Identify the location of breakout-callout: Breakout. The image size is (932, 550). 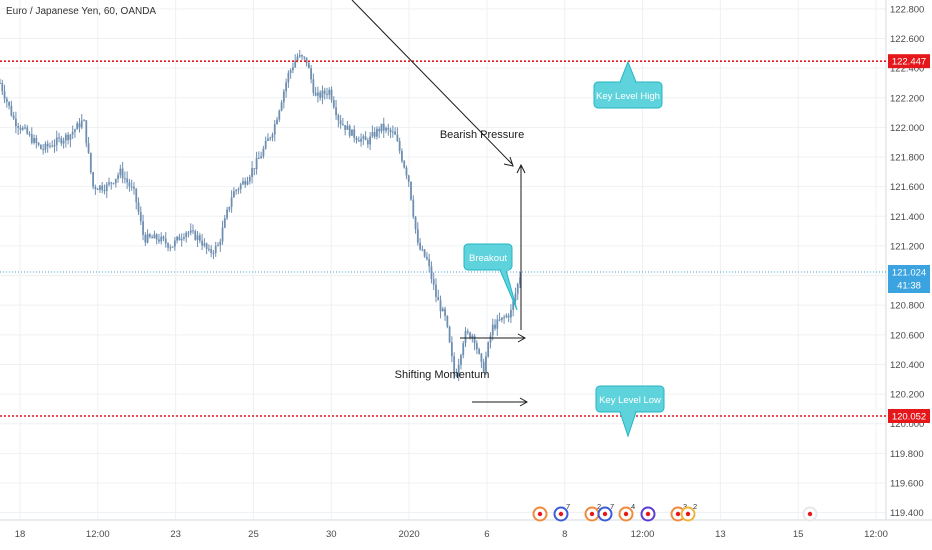
(490, 277).